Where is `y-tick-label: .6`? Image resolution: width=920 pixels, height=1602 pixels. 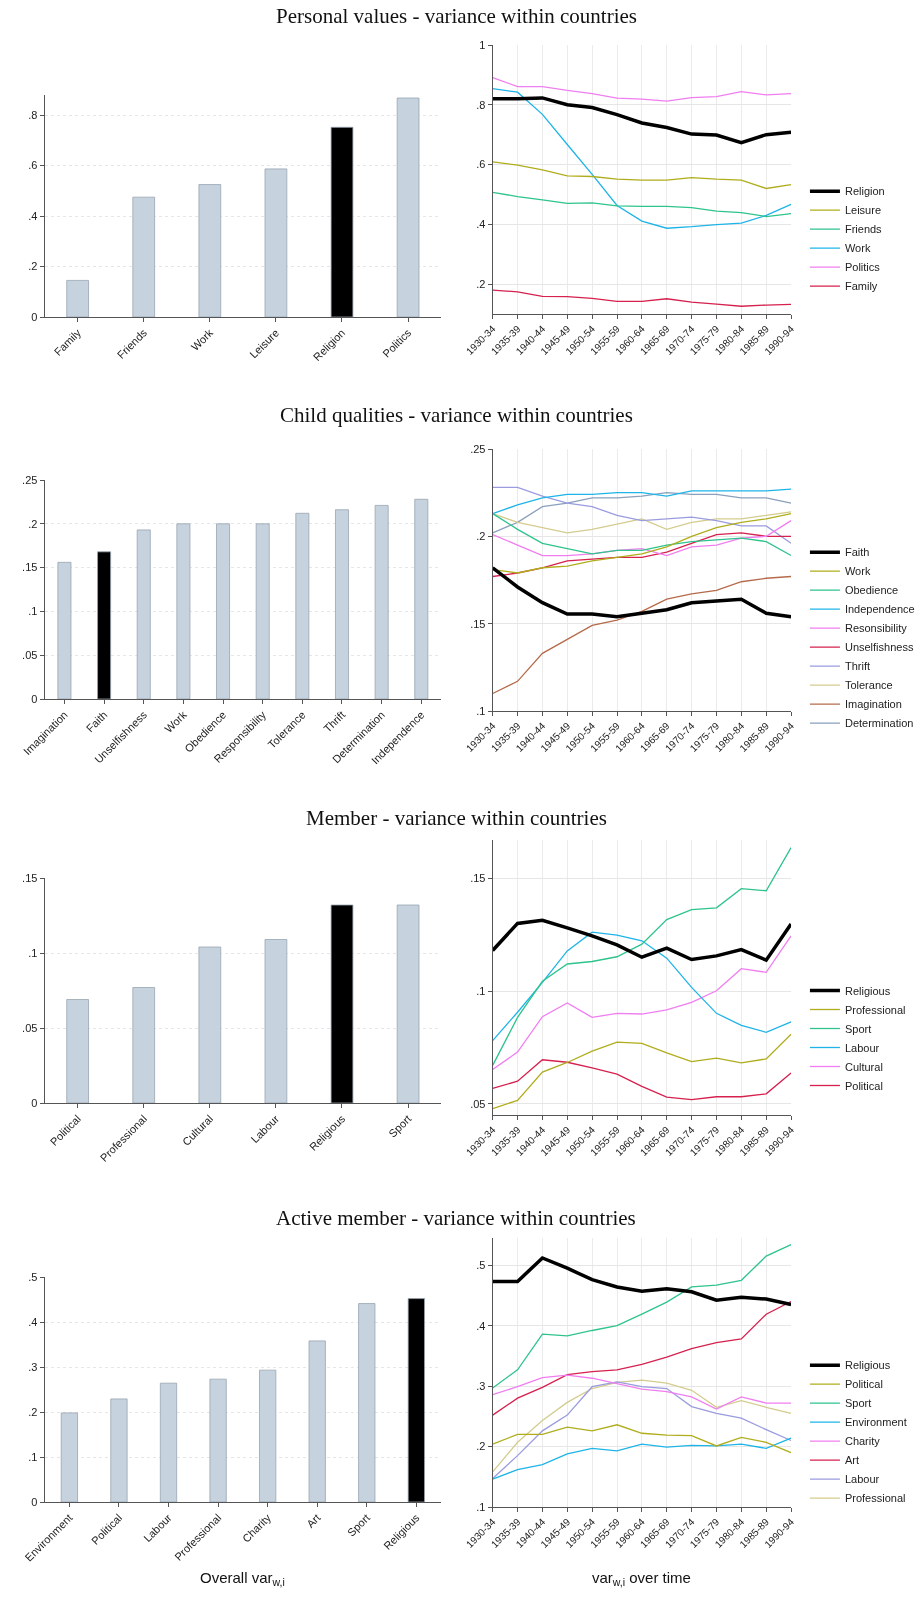
y-tick-label: .6 is located at coordinates (481, 164).